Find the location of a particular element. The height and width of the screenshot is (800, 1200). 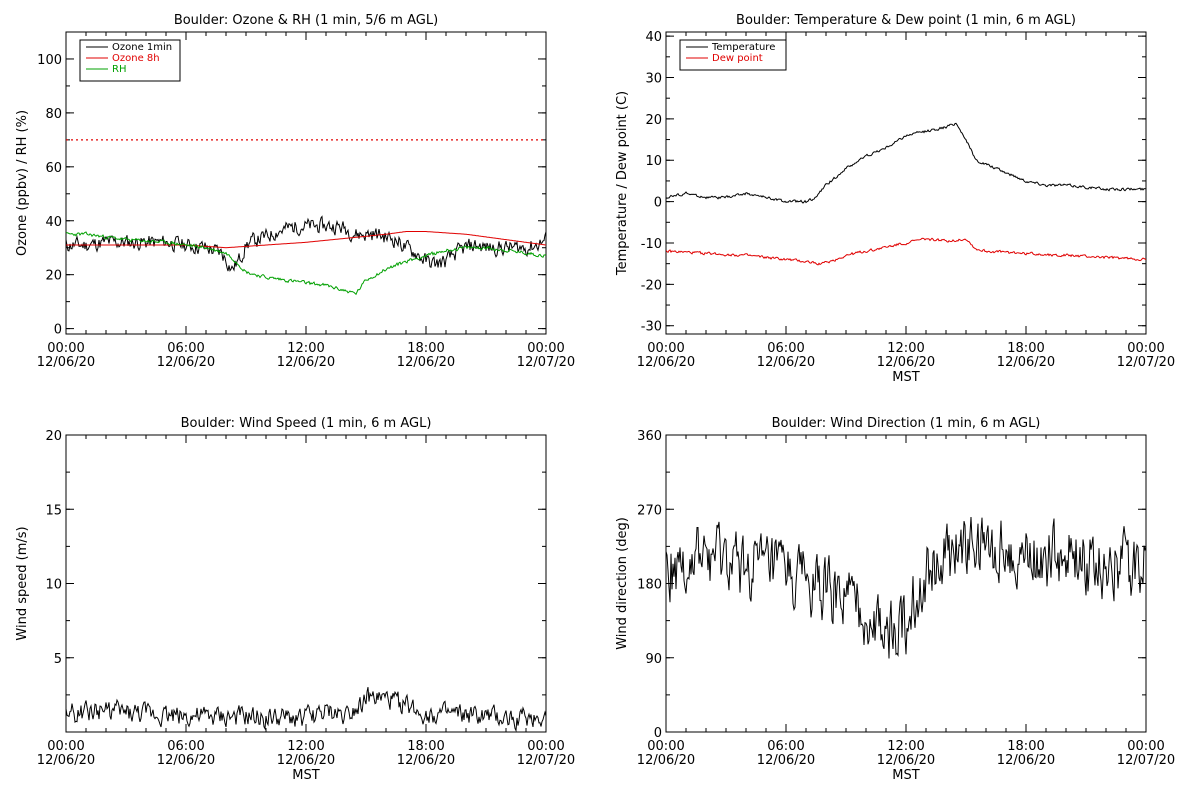

series-line-temperature is located at coordinates (906, 163).